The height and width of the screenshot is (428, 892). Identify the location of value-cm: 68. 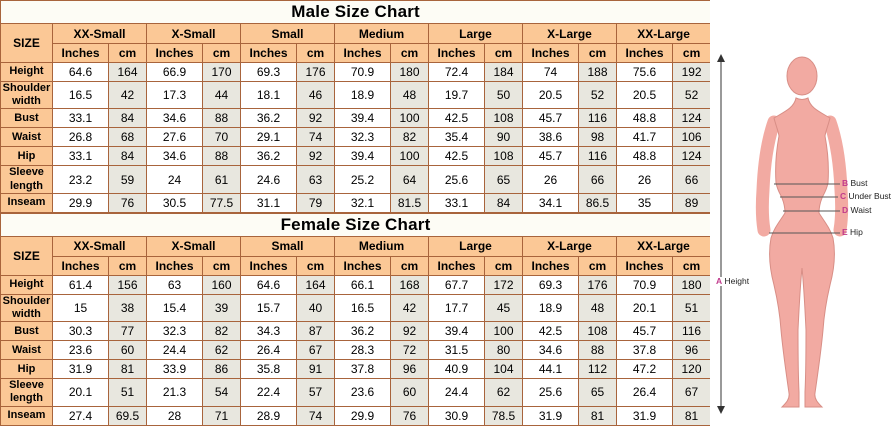
(127, 137).